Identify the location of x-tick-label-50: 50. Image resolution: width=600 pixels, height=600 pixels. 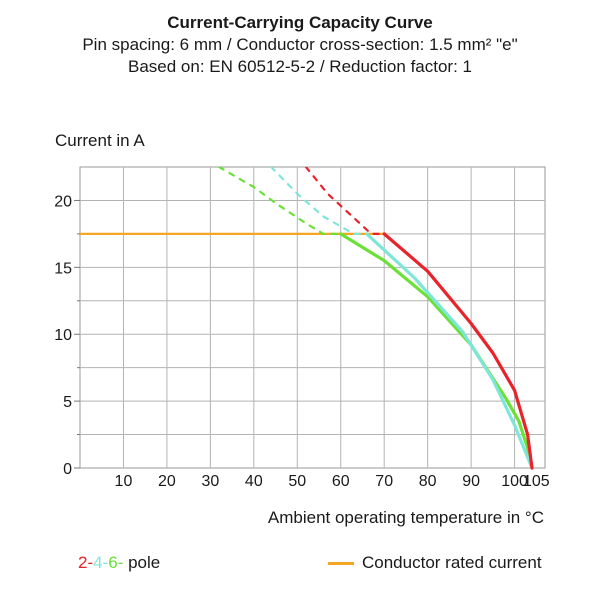
(297, 481).